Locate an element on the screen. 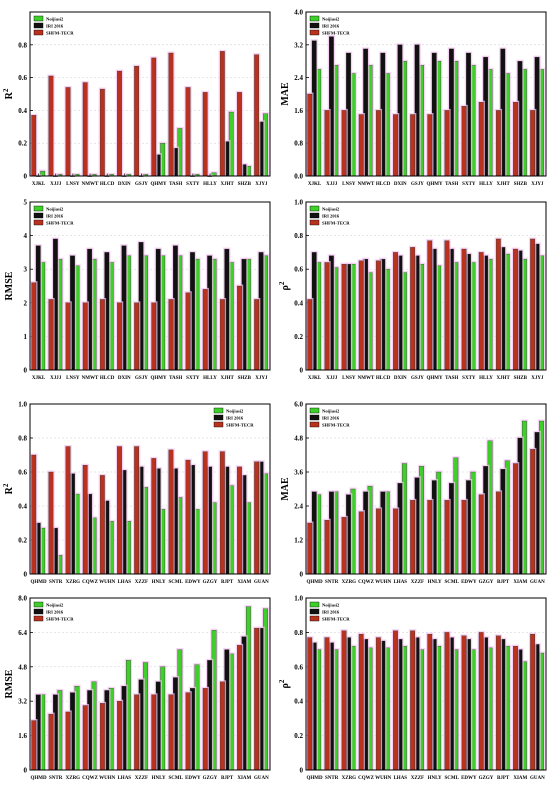 The width and height of the screenshot is (550, 791). x-tick-label: GZGY is located at coordinates (486, 778).